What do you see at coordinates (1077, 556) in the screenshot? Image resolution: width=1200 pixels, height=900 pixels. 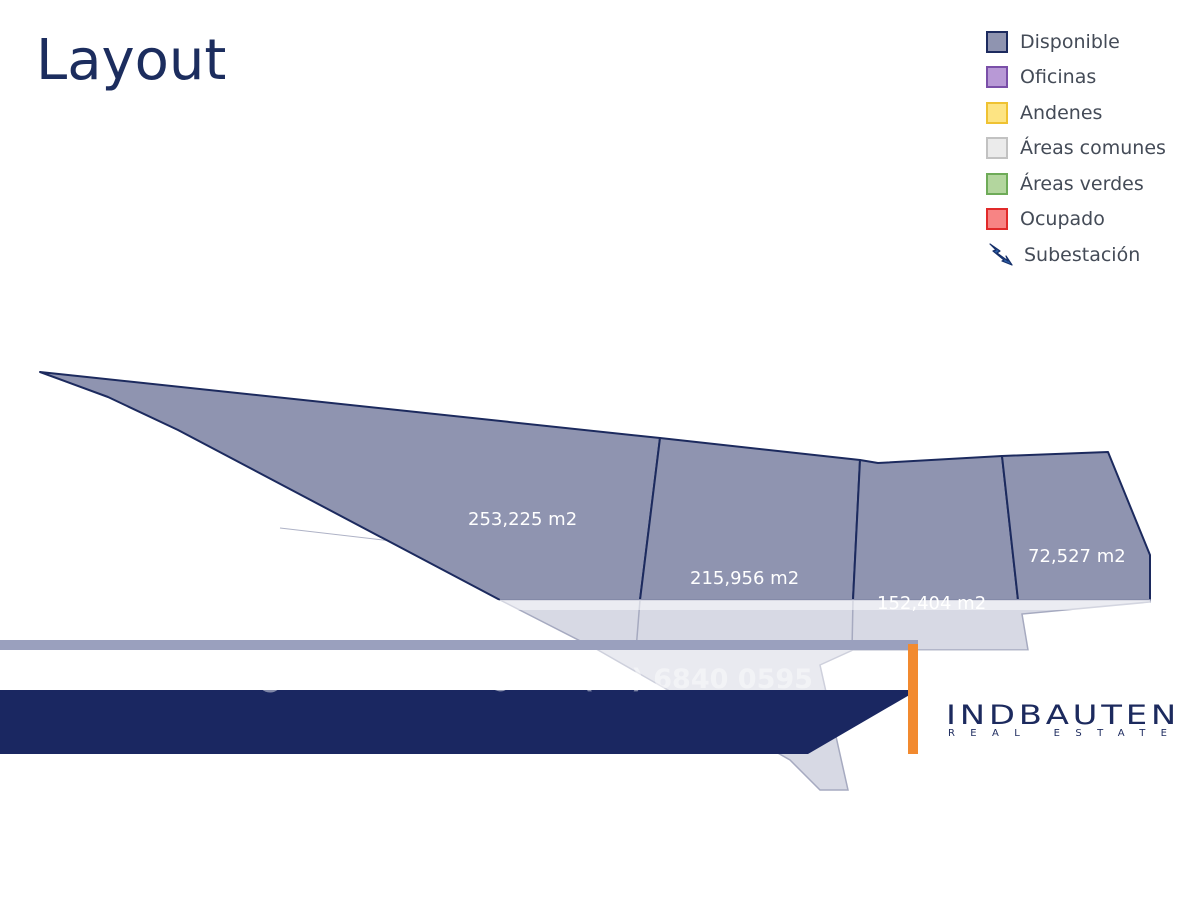 I see `lot-area-label: 72,527 m2` at bounding box center [1077, 556].